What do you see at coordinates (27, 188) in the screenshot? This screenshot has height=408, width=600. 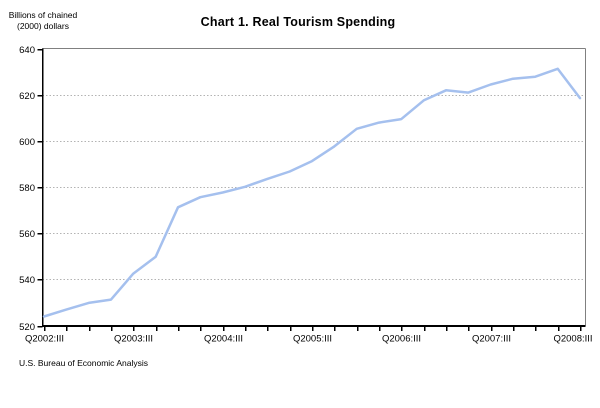 I see `y-tick-label-580: 580` at bounding box center [27, 188].